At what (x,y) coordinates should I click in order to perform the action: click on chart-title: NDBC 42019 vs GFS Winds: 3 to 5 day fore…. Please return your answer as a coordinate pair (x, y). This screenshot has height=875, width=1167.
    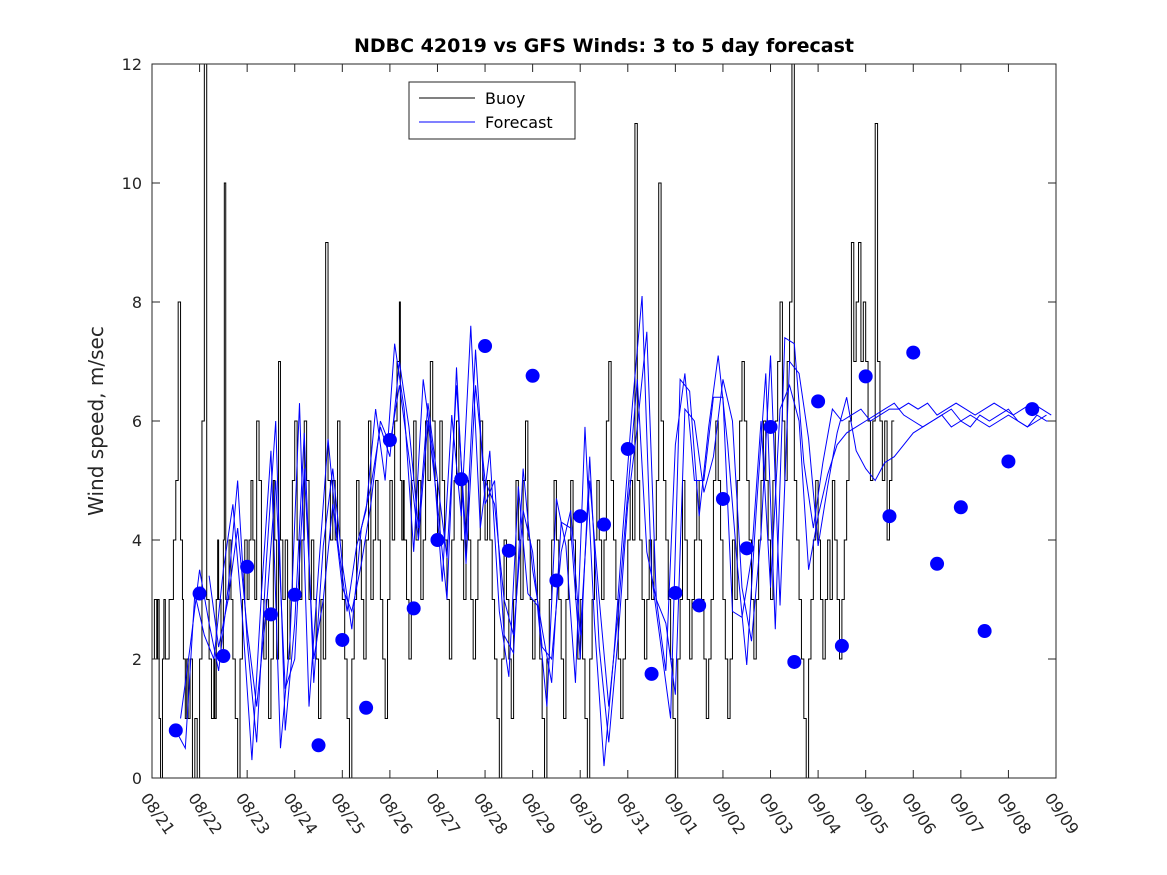
    Looking at the image, I should click on (604, 46).